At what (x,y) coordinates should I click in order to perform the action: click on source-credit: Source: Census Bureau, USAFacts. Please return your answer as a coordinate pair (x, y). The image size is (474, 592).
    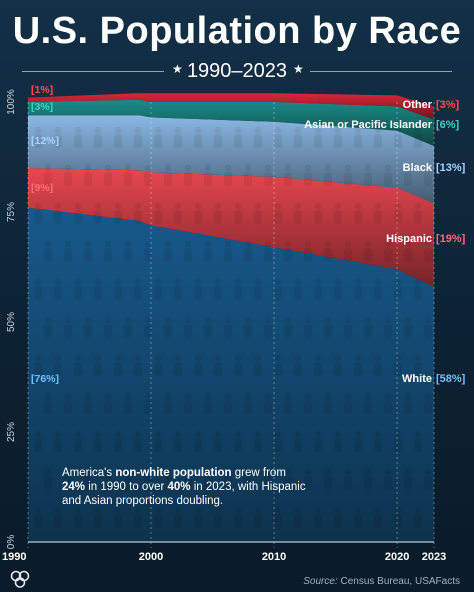
    Looking at the image, I should click on (381, 581).